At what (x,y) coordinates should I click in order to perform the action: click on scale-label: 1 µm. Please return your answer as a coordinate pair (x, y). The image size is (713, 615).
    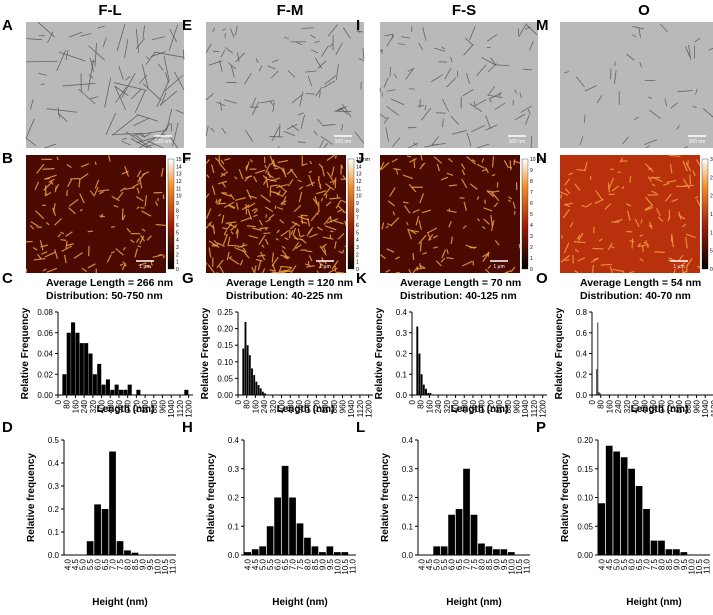
    Looking at the image, I should click on (498, 267).